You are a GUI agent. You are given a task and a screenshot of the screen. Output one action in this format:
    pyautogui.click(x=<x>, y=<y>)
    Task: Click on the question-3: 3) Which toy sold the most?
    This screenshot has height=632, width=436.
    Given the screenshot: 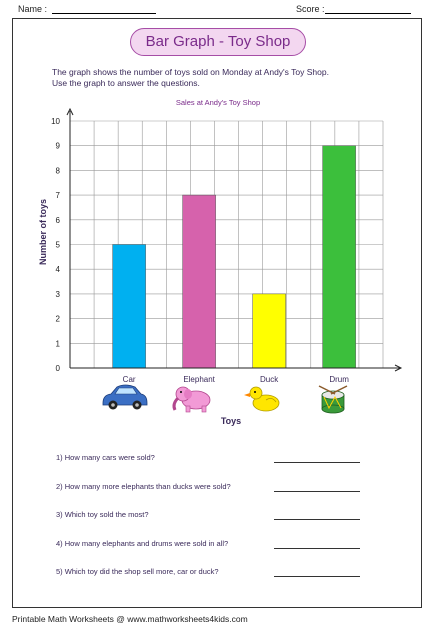 What is the action you would take?
    pyautogui.click(x=102, y=514)
    